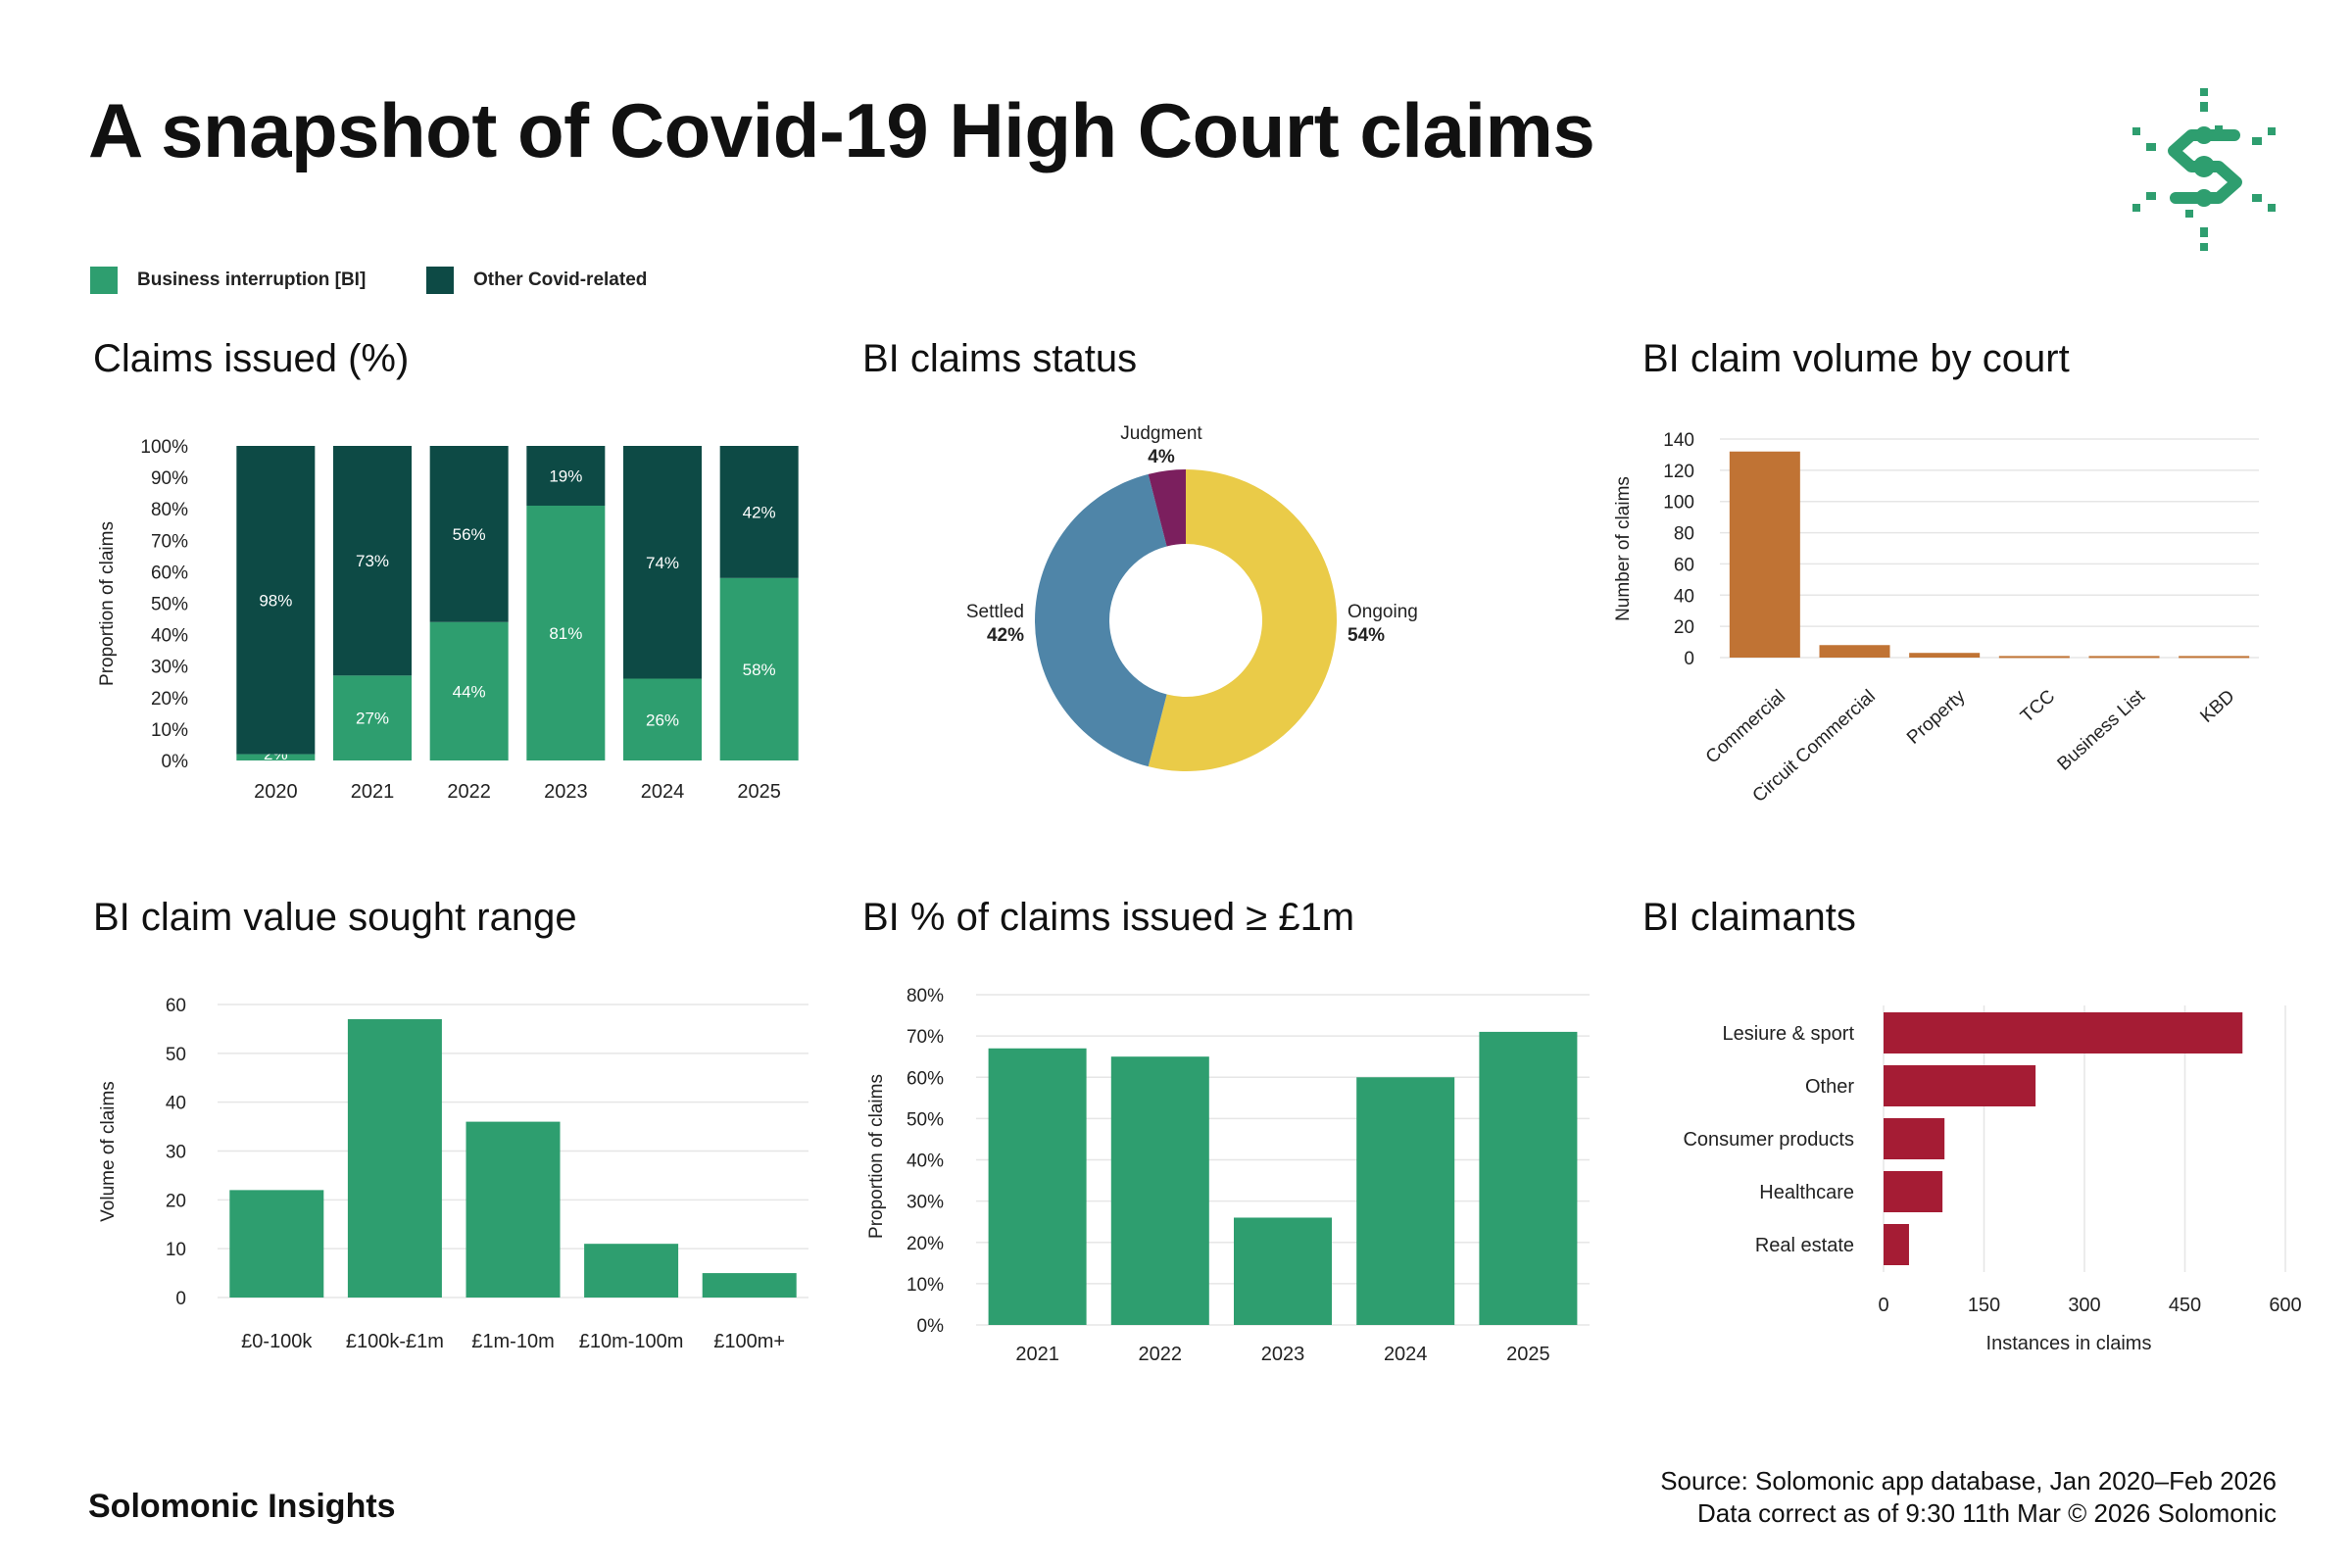 The height and width of the screenshot is (1568, 2352). What do you see at coordinates (1283, 1354) in the screenshot?
I see `over-1m-x-tick-label: 2023` at bounding box center [1283, 1354].